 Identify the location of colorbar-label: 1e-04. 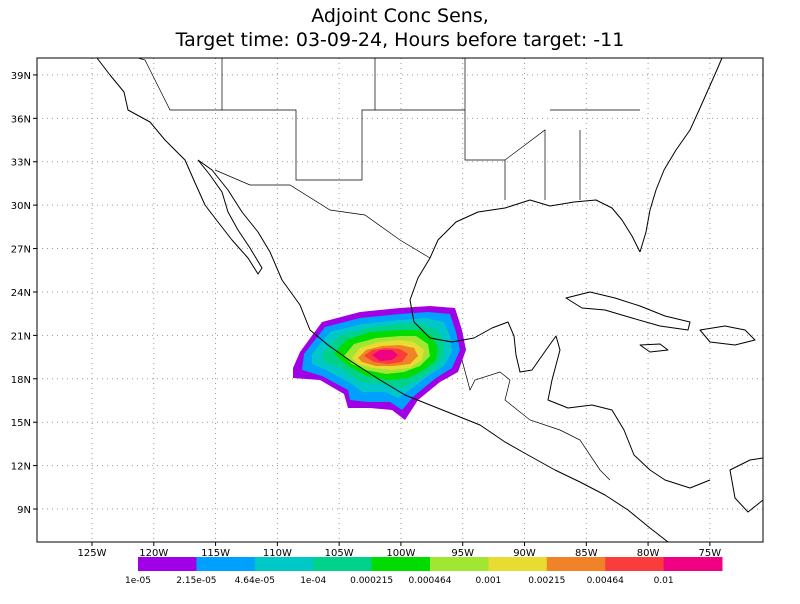
(313, 581).